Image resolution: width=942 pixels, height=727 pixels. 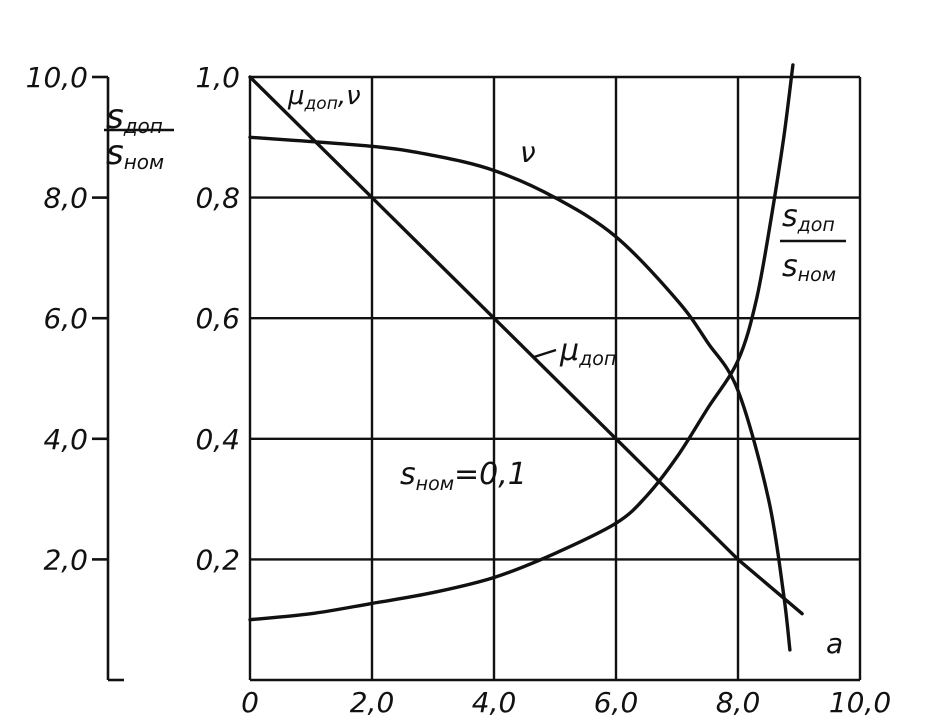 I want to click on left-y-tick-label: 8,0, so click(x=65, y=198).